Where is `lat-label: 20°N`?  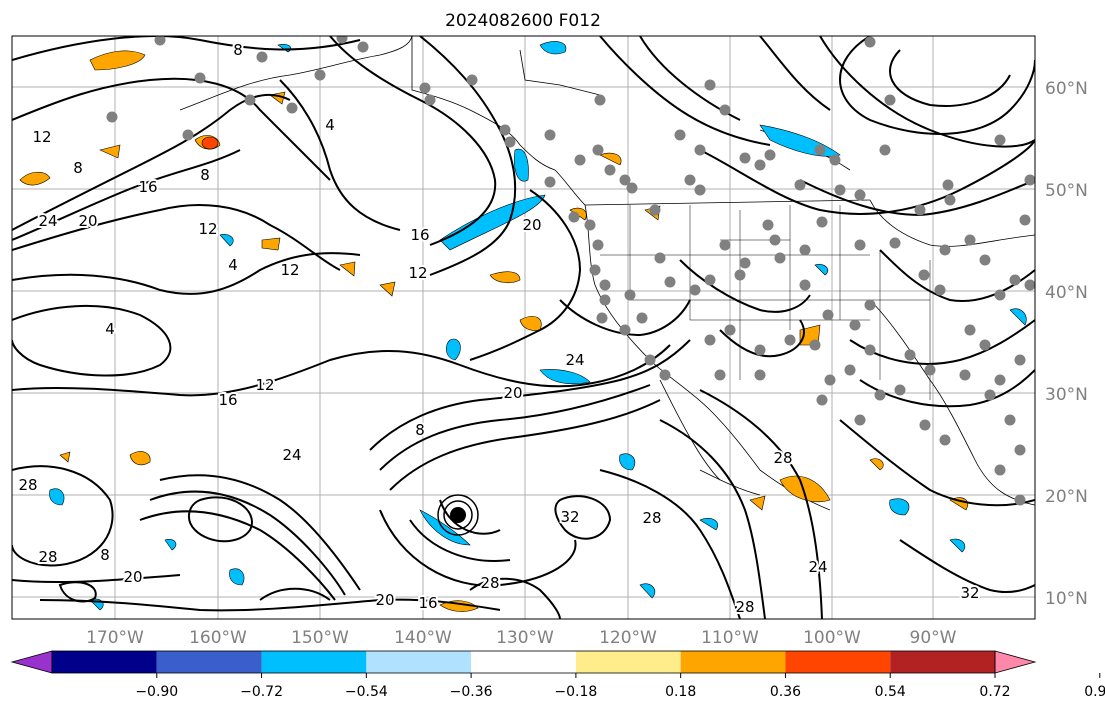 lat-label: 20°N is located at coordinates (1066, 497).